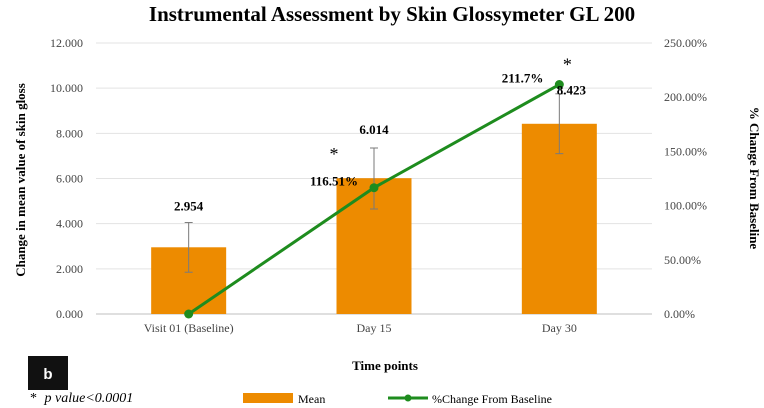 This screenshot has width=764, height=408. I want to click on y2-axis-ticks: 0.00% 50.00% 100.00% 150.00% 200.00% 250.00%, so click(685, 178).